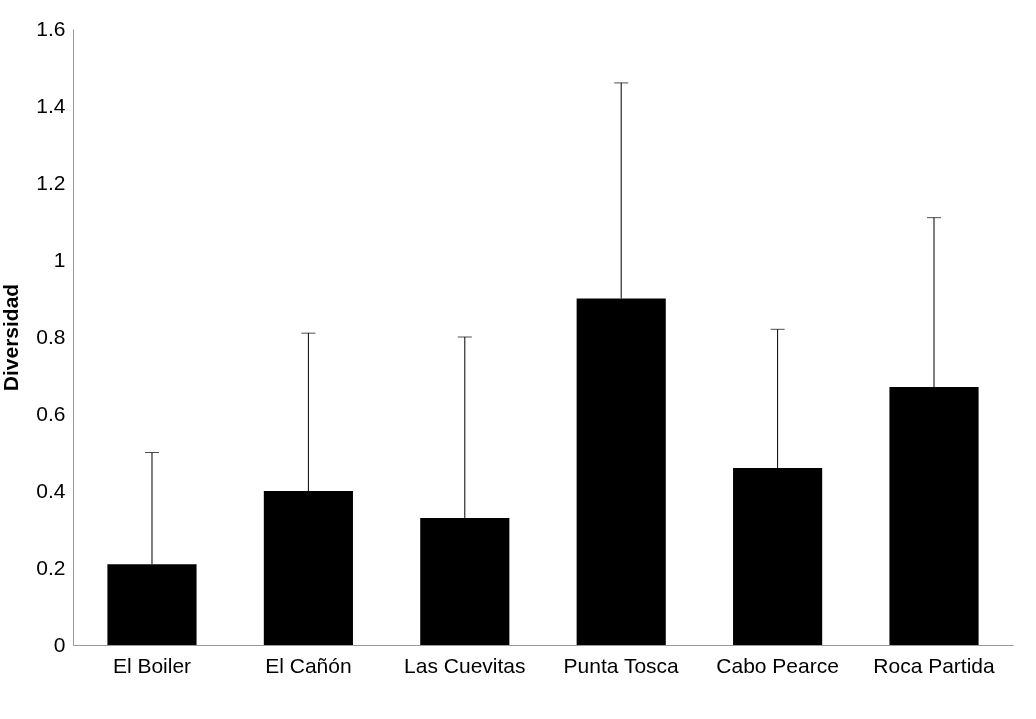  I want to click on x-tick-label: Punta Tosca, so click(621, 665).